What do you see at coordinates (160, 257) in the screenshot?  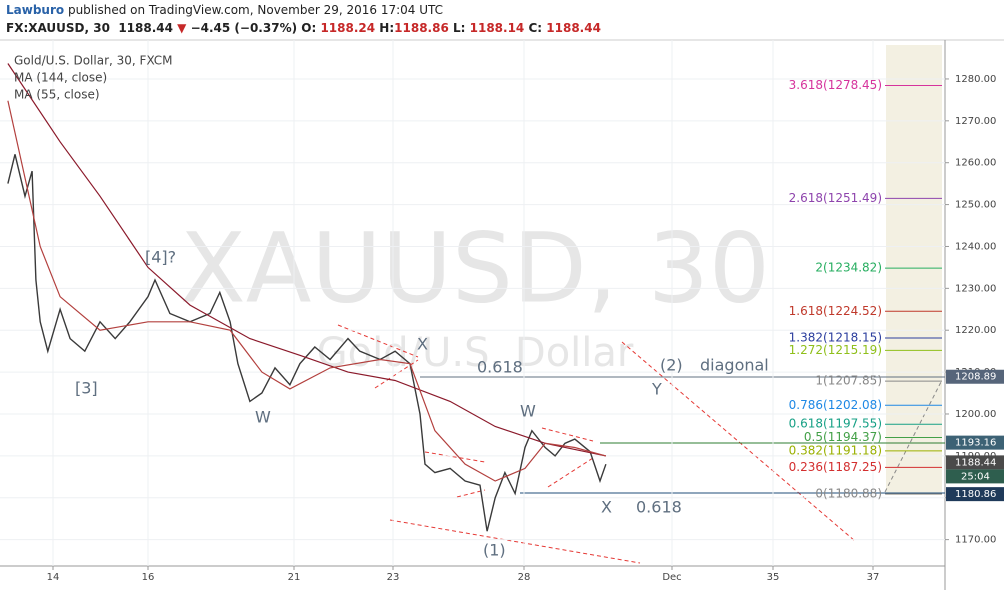 I see `annotation: [4]?` at bounding box center [160, 257].